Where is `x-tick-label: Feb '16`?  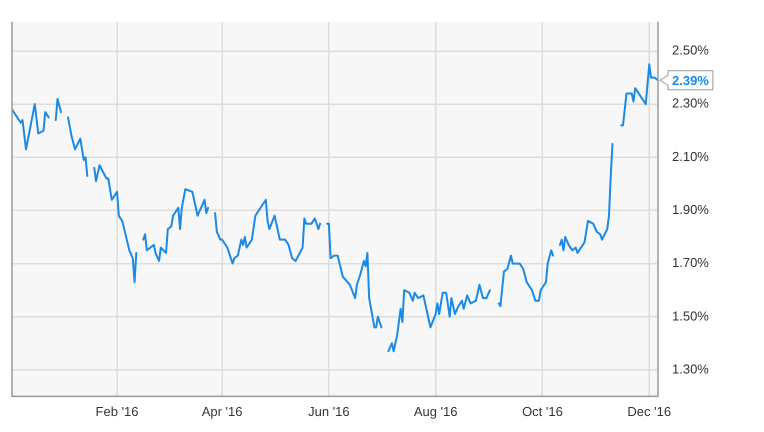
x-tick-label: Feb '16 is located at coordinates (117, 411).